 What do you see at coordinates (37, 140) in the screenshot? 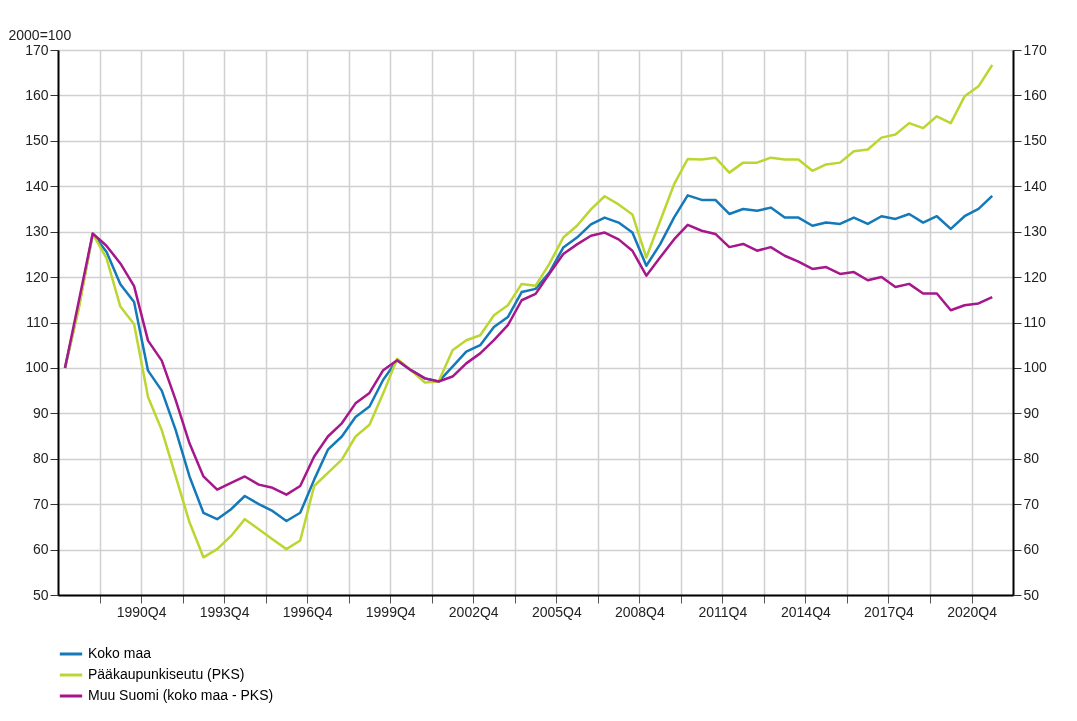
I see `y-tick-label: 150` at bounding box center [37, 140].